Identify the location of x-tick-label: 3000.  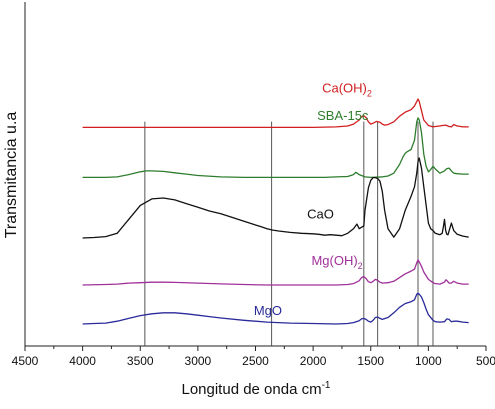
(198, 361).